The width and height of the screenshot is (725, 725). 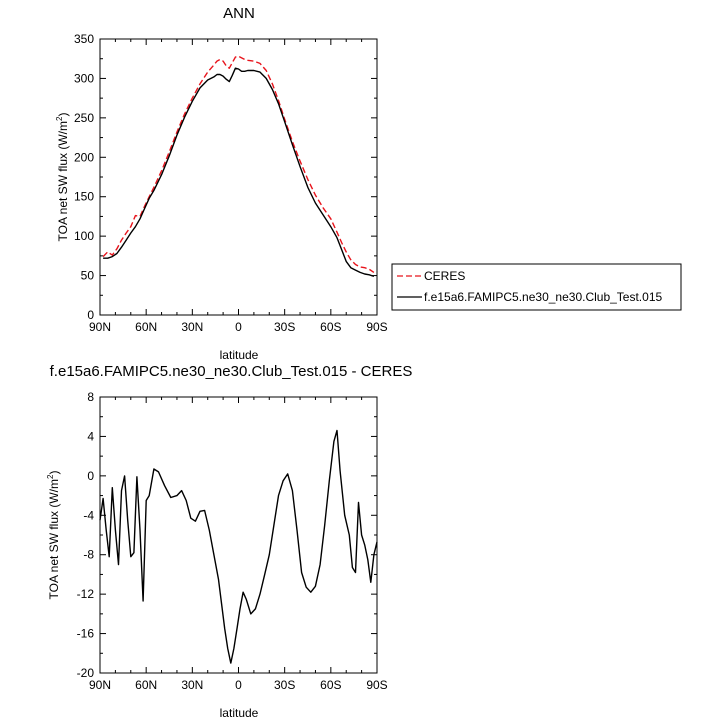 I want to click on legend-box, so click(x=536, y=287).